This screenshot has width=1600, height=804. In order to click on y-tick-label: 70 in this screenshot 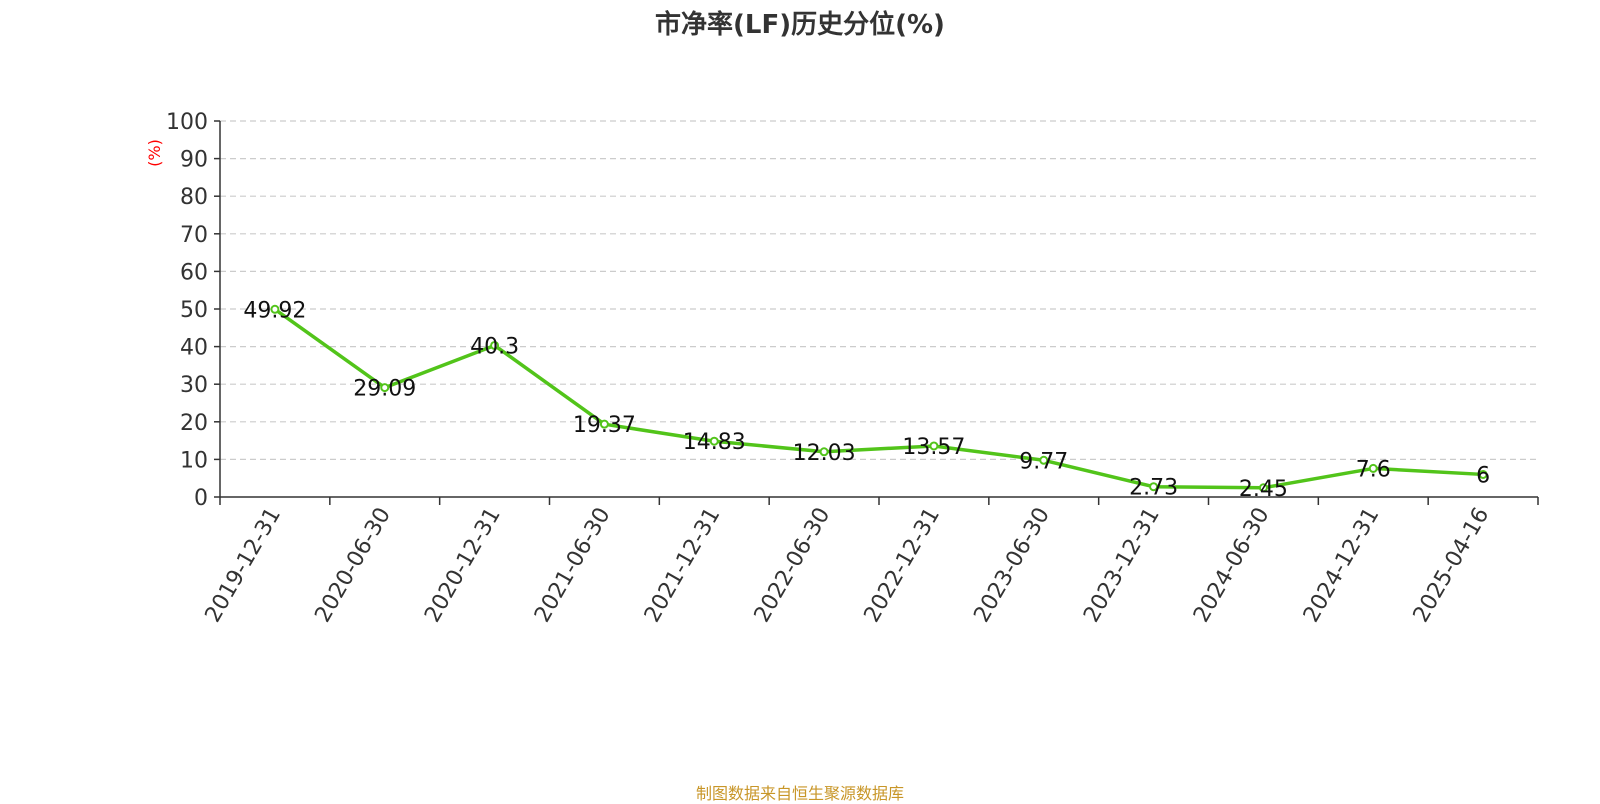, I will do `click(194, 235)`.